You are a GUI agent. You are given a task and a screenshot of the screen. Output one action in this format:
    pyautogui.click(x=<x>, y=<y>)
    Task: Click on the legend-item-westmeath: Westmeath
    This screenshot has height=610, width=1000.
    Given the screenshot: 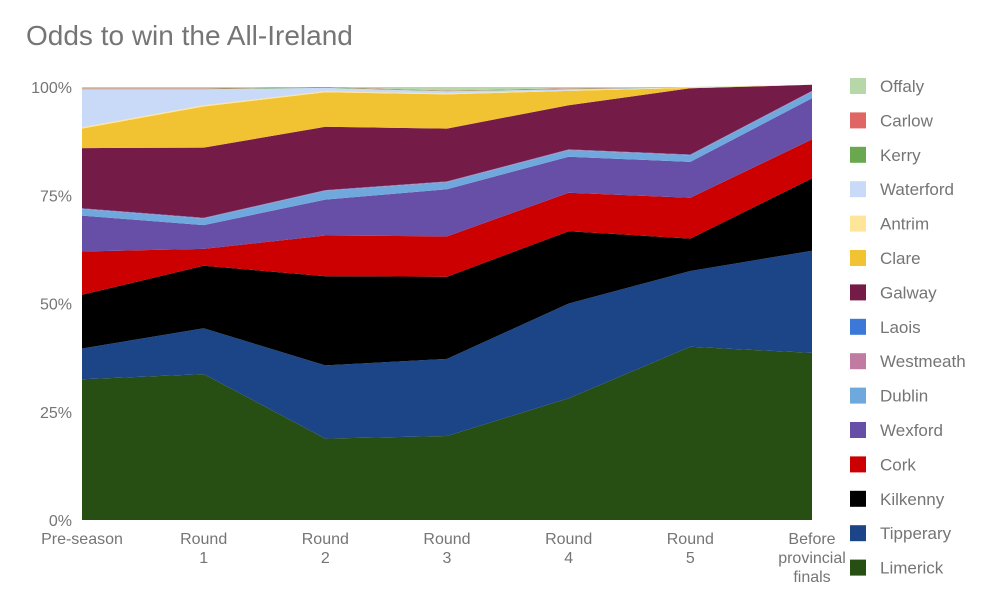 What is the action you would take?
    pyautogui.click(x=908, y=361)
    